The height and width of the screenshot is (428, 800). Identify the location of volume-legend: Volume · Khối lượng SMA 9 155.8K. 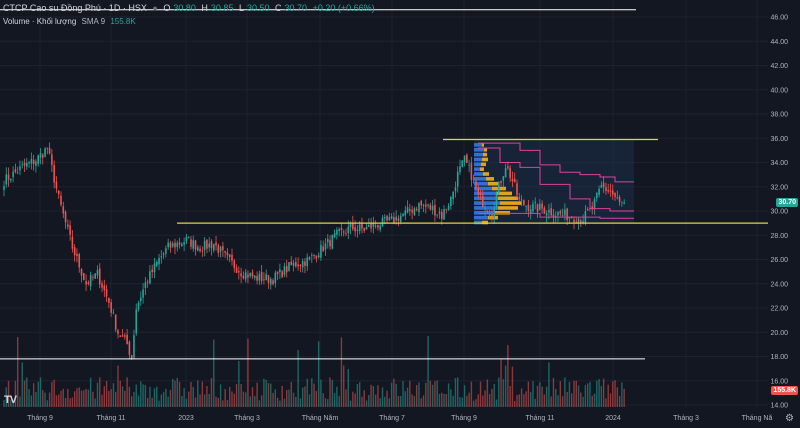
(71, 21).